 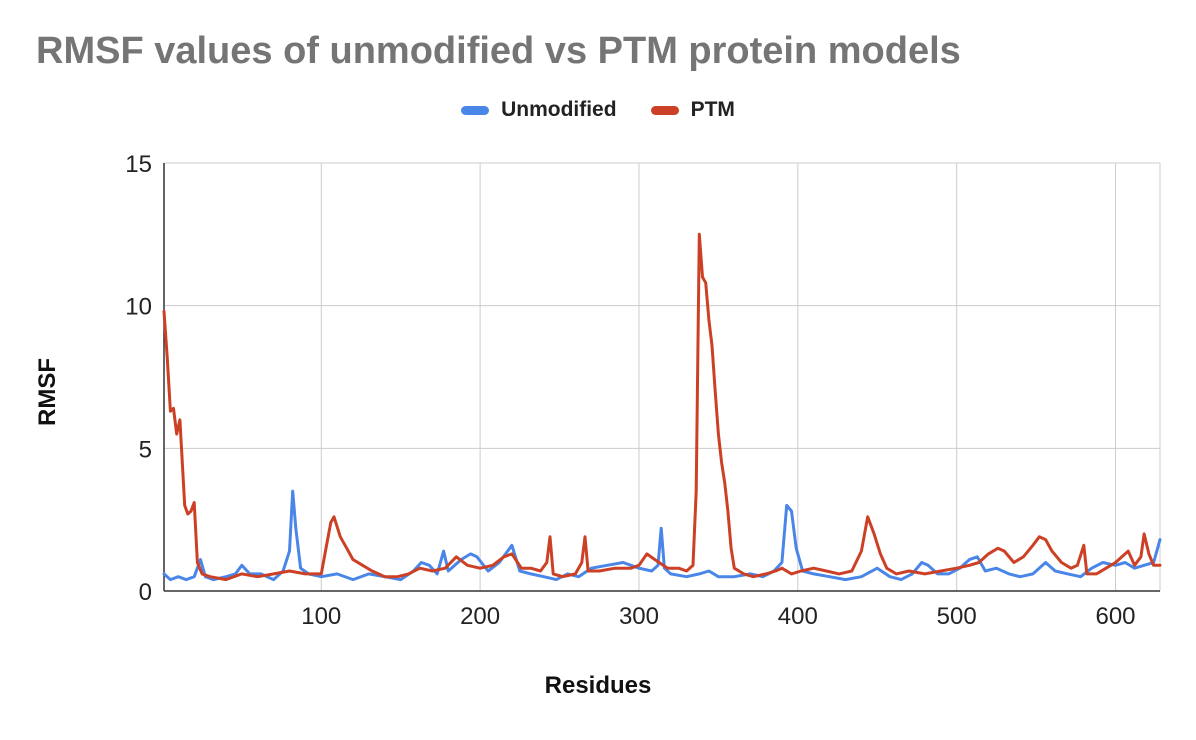 I want to click on x-tick-label-200: 200, so click(x=480, y=616).